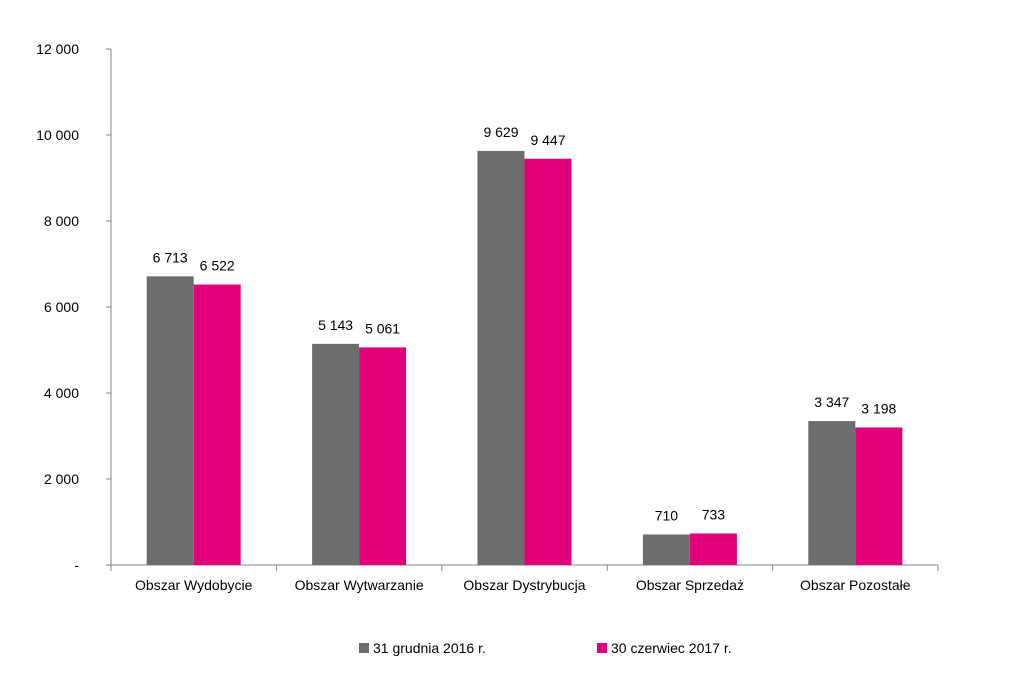 The width and height of the screenshot is (1015, 692). What do you see at coordinates (76, 565) in the screenshot?
I see `y-tick-label: -` at bounding box center [76, 565].